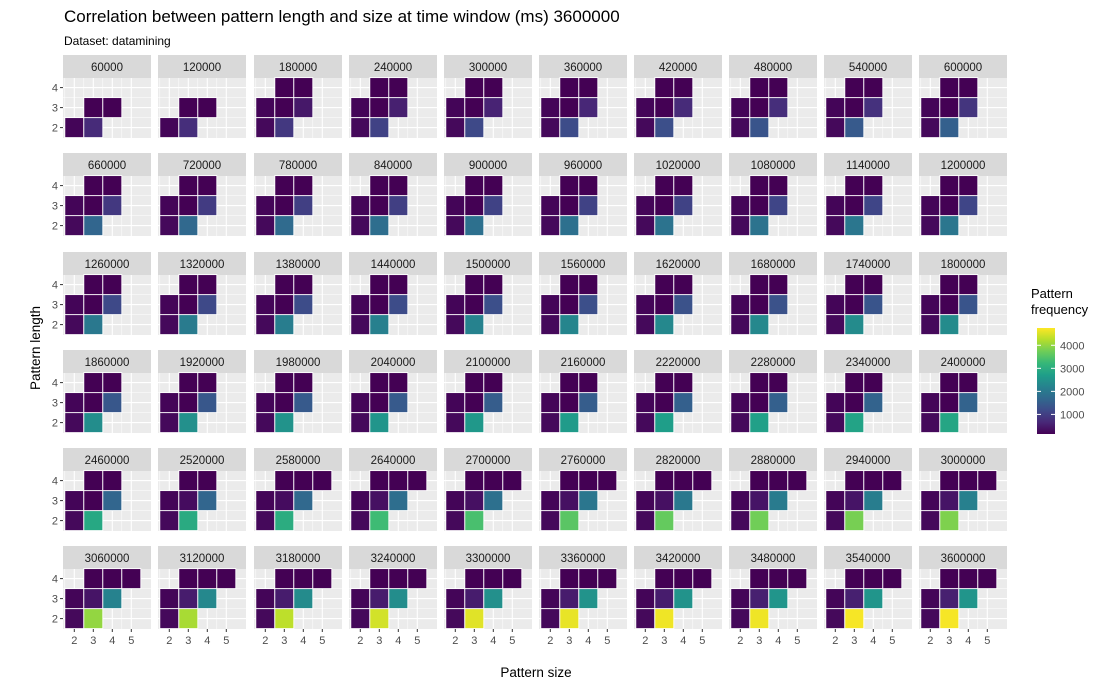 The width and height of the screenshot is (1120, 683). What do you see at coordinates (202, 363) in the screenshot?
I see `facet-label: 1920000` at bounding box center [202, 363].